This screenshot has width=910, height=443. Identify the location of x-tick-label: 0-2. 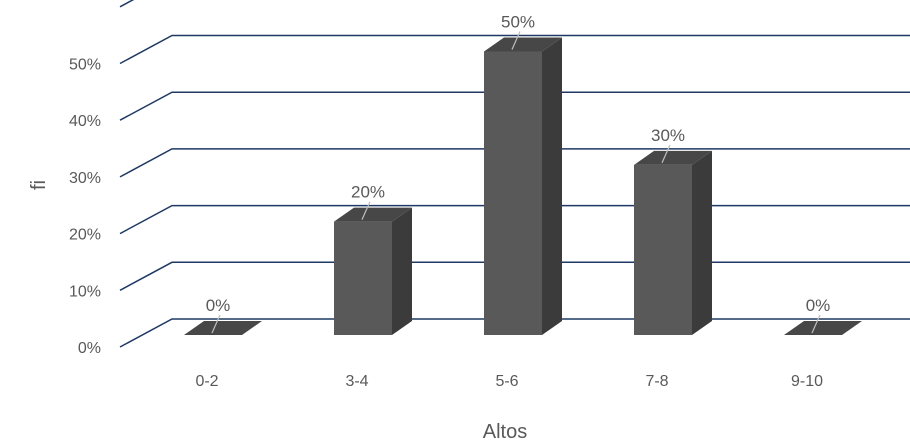
(206, 381).